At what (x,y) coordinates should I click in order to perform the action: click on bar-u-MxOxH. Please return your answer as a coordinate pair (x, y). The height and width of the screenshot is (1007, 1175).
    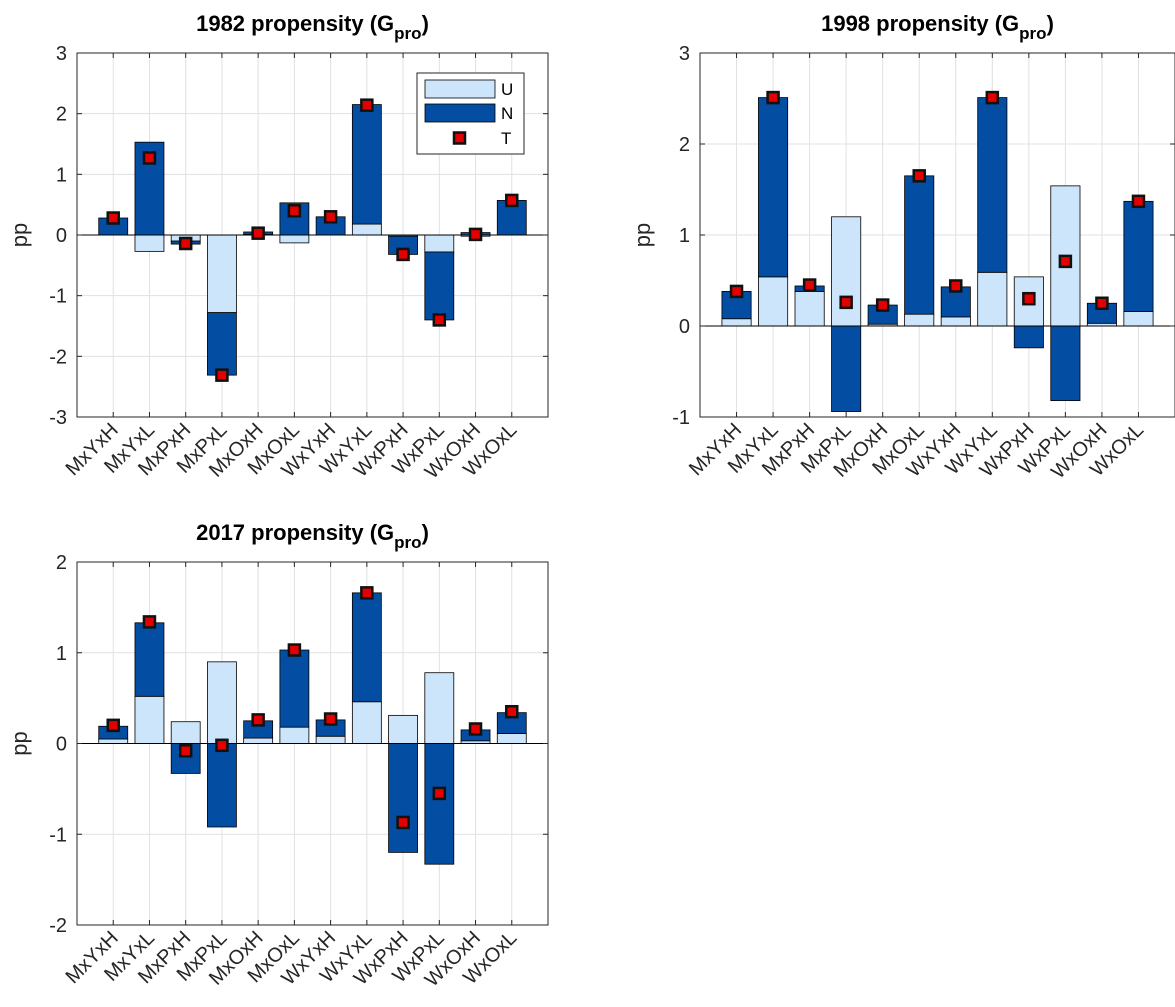
    Looking at the image, I should click on (258, 740).